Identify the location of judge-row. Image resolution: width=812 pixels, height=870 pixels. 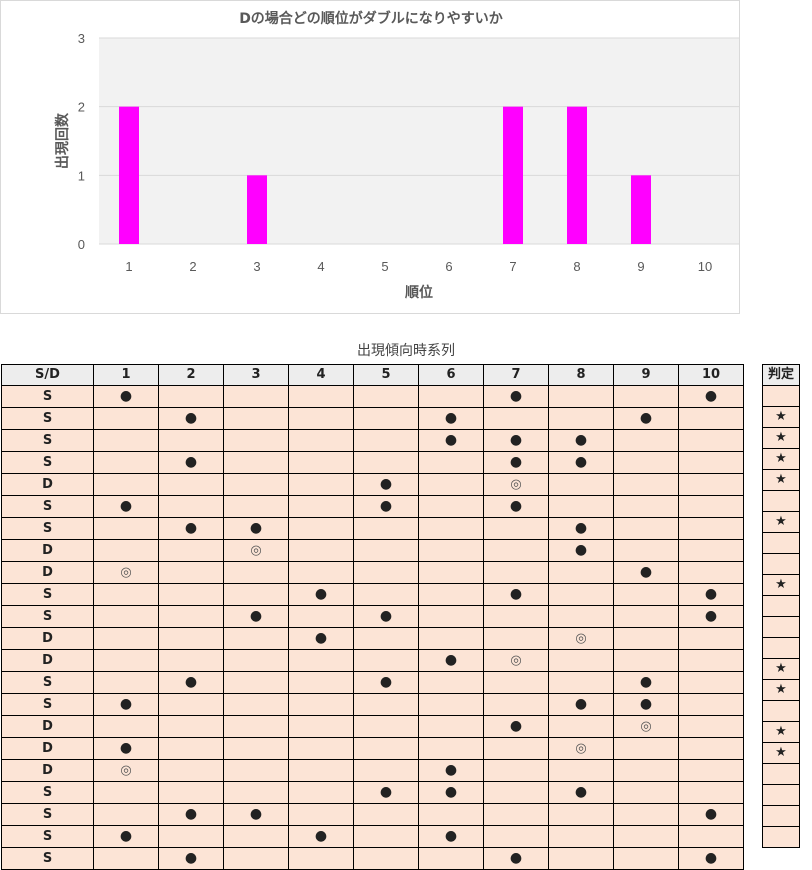
(781, 837).